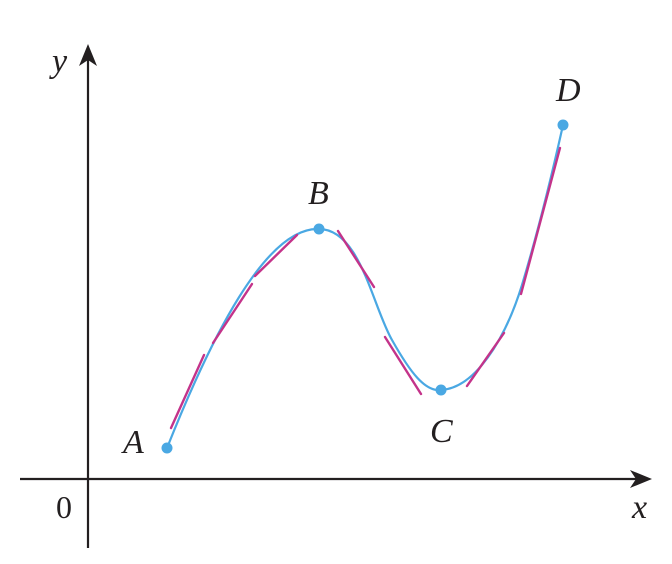 The width and height of the screenshot is (672, 564). What do you see at coordinates (319, 229) in the screenshot?
I see `point-b-dot` at bounding box center [319, 229].